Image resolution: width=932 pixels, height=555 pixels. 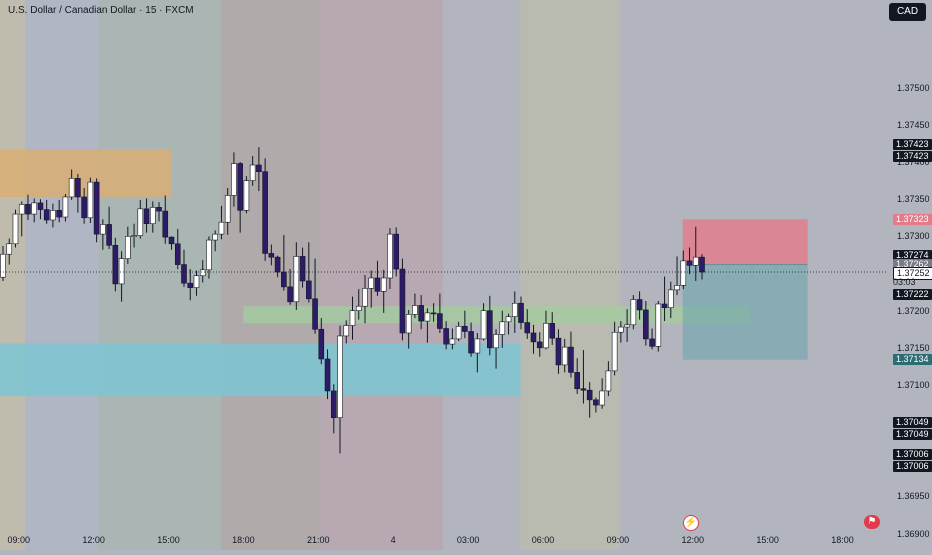 What do you see at coordinates (904, 282) in the screenshot?
I see `countdown-timer: 03:03` at bounding box center [904, 282].